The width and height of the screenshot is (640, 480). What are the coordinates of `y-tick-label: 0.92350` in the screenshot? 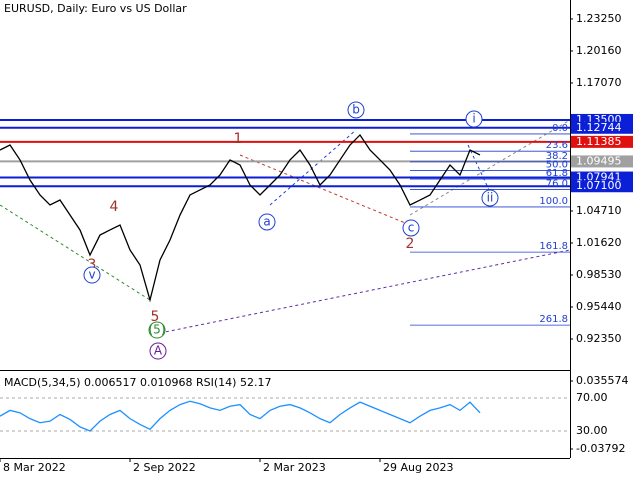 It's located at (599, 338).